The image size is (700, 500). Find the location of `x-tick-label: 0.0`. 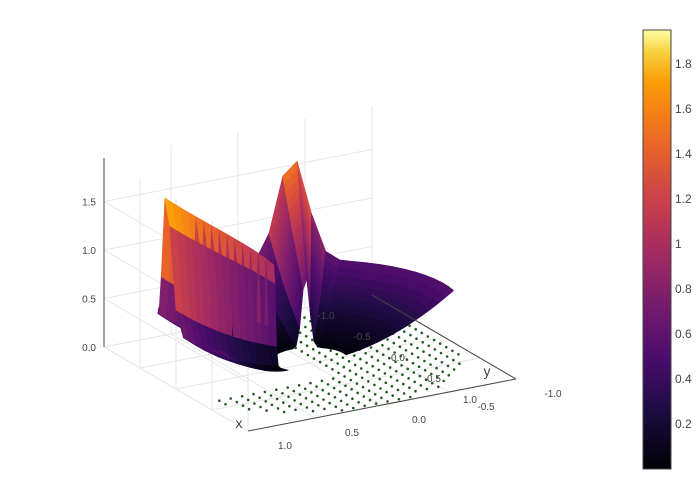

x-tick-label: 0.0 is located at coordinates (398, 358).